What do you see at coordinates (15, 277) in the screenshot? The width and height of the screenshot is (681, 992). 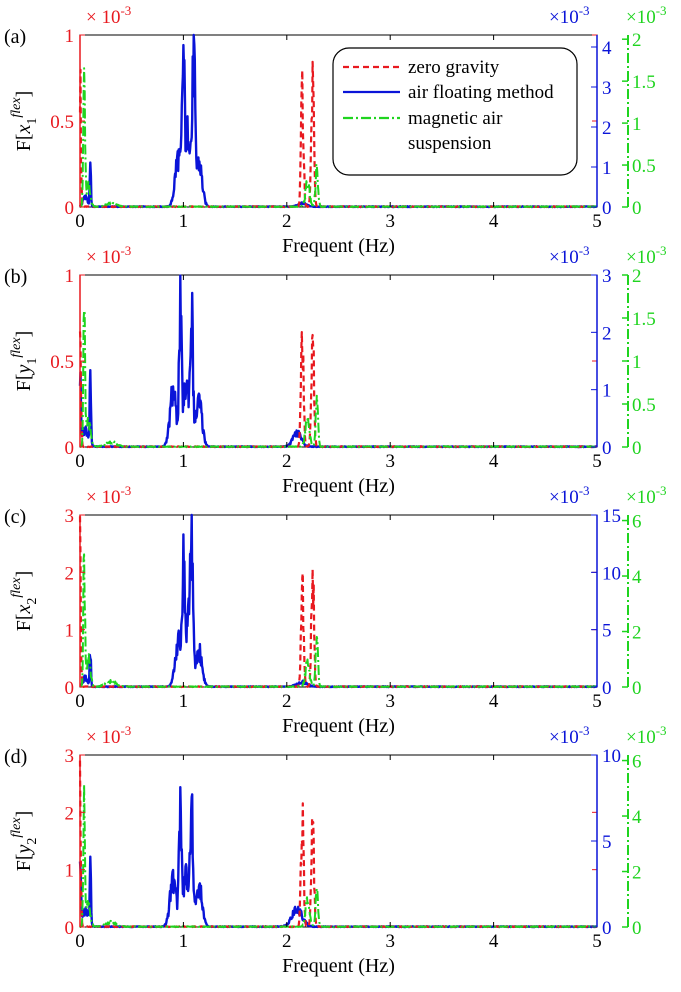 I see `panel-label: (b)` at bounding box center [15, 277].